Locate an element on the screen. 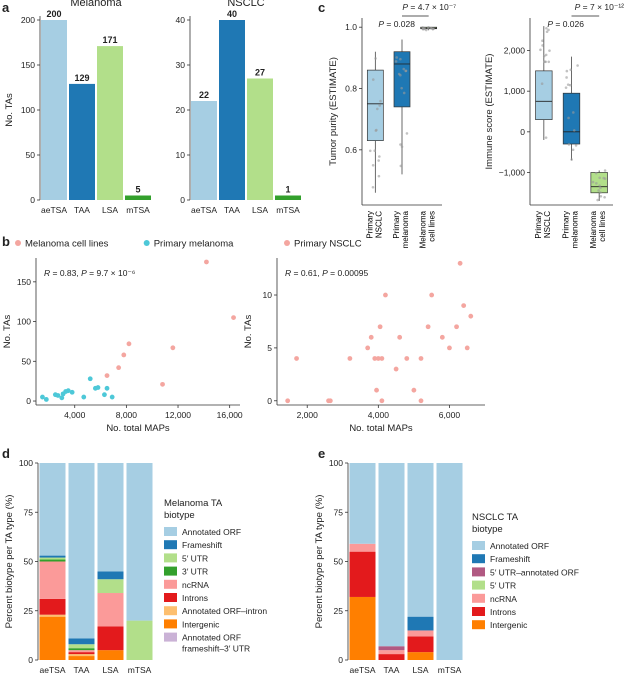 This screenshot has height=685, width=630. y-tick-label: 0.8 is located at coordinates (351, 89).